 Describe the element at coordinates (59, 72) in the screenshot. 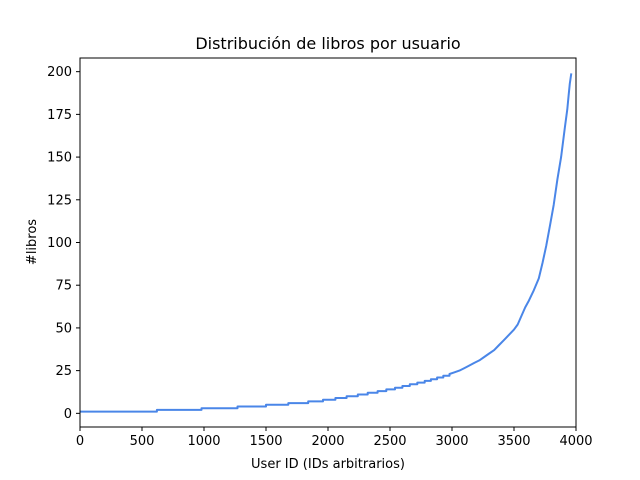

I see `y-tick-label: 200` at that location.